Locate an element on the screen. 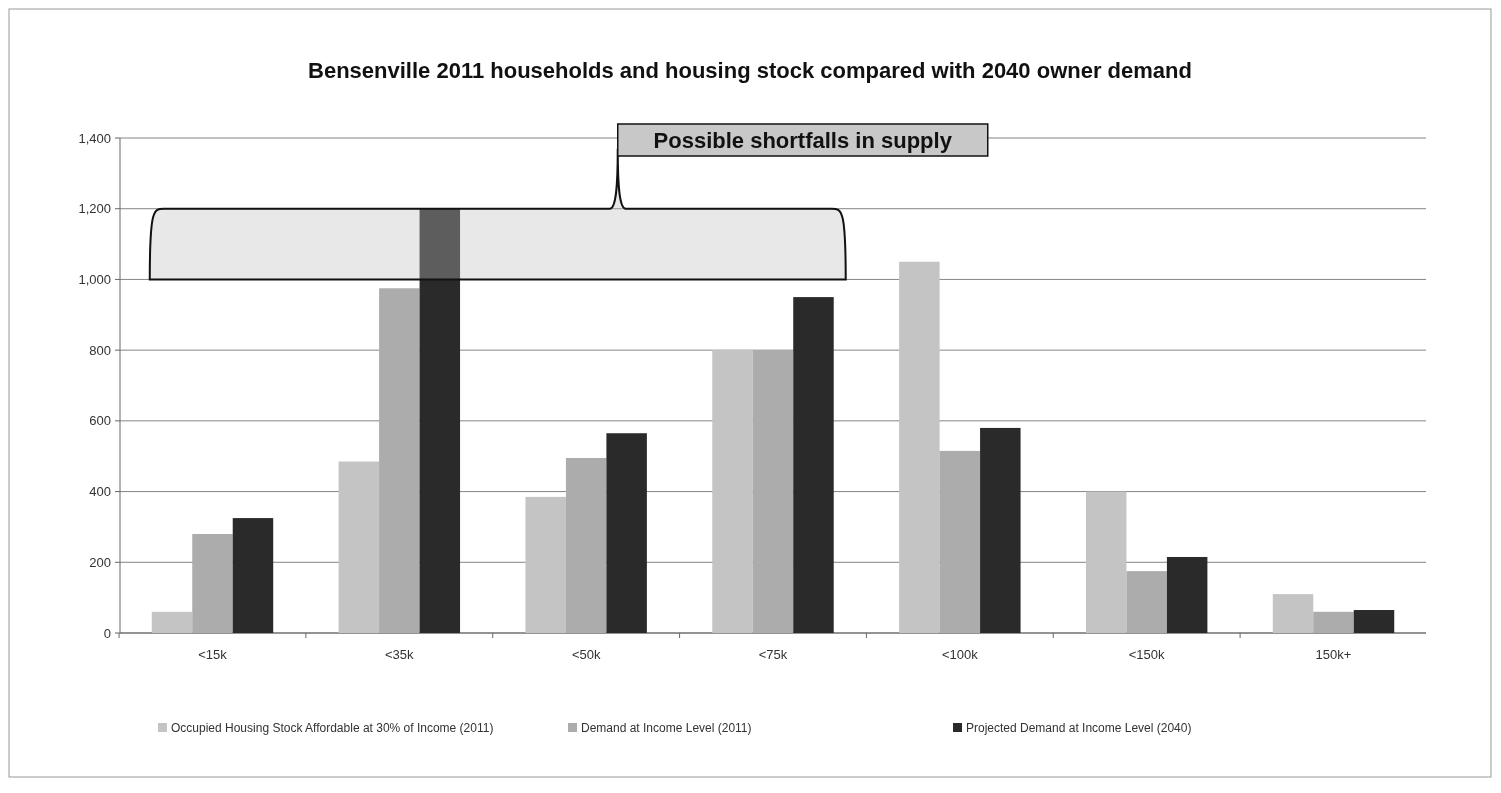 The image size is (1501, 793). x-tick-label: <75k is located at coordinates (773, 654).